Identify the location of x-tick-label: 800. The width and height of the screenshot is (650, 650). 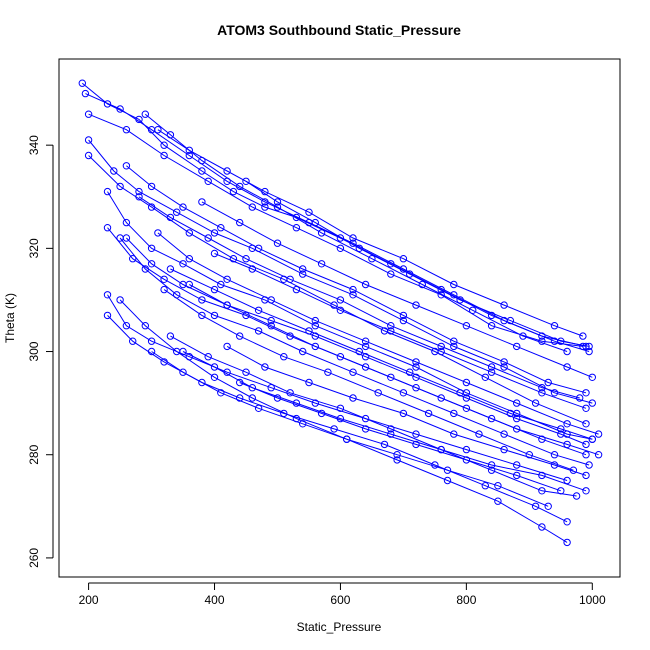
(466, 600).